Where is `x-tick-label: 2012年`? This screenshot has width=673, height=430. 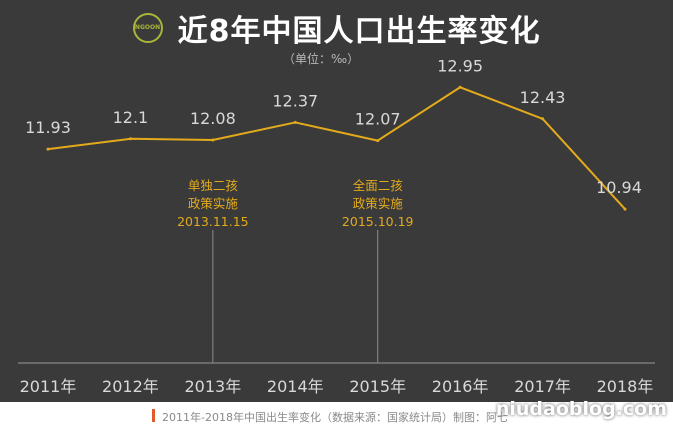
x-tick-label: 2012年 is located at coordinates (130, 386).